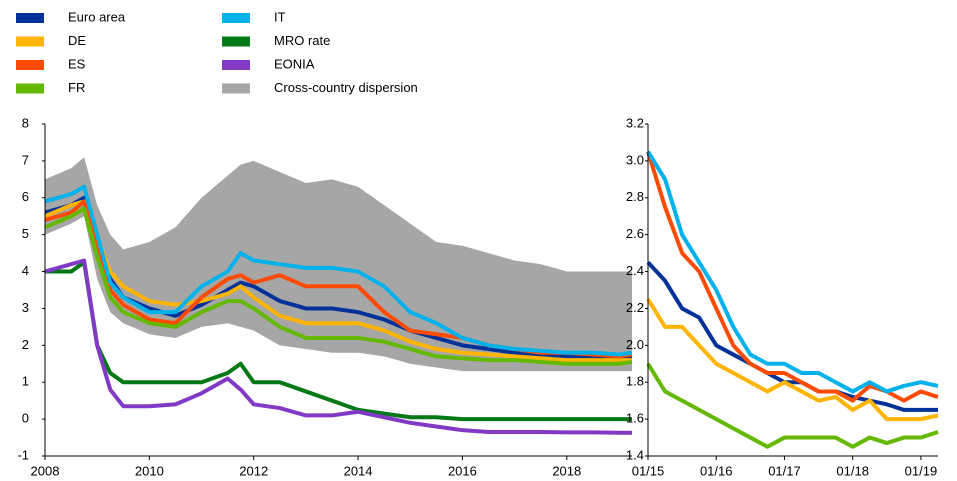  I want to click on legend-label: FR, so click(76, 87).